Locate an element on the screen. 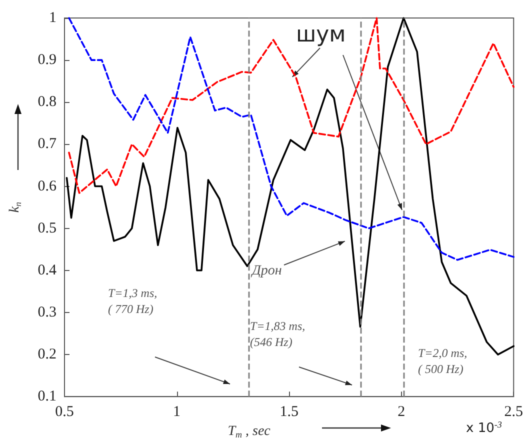  y-tick-label: 0.2 is located at coordinates (47, 354).